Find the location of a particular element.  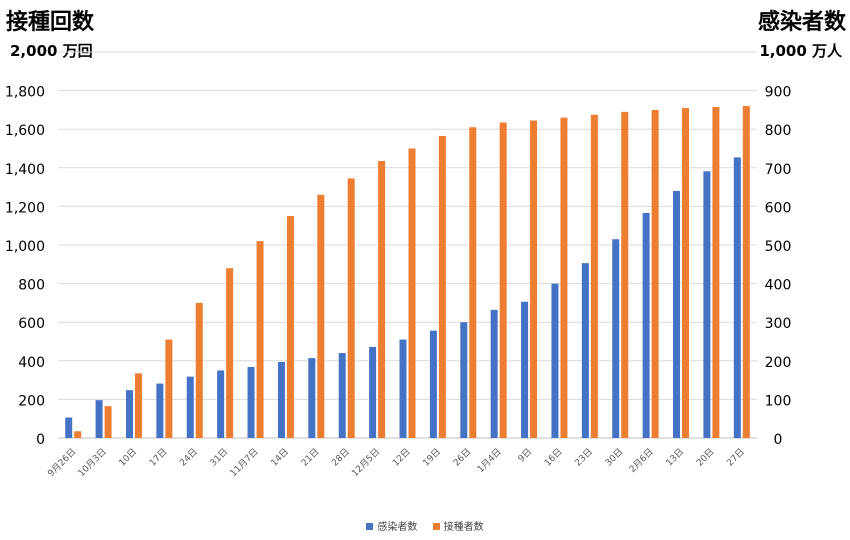

x-tick-label: 10月3日 is located at coordinates (92, 462).